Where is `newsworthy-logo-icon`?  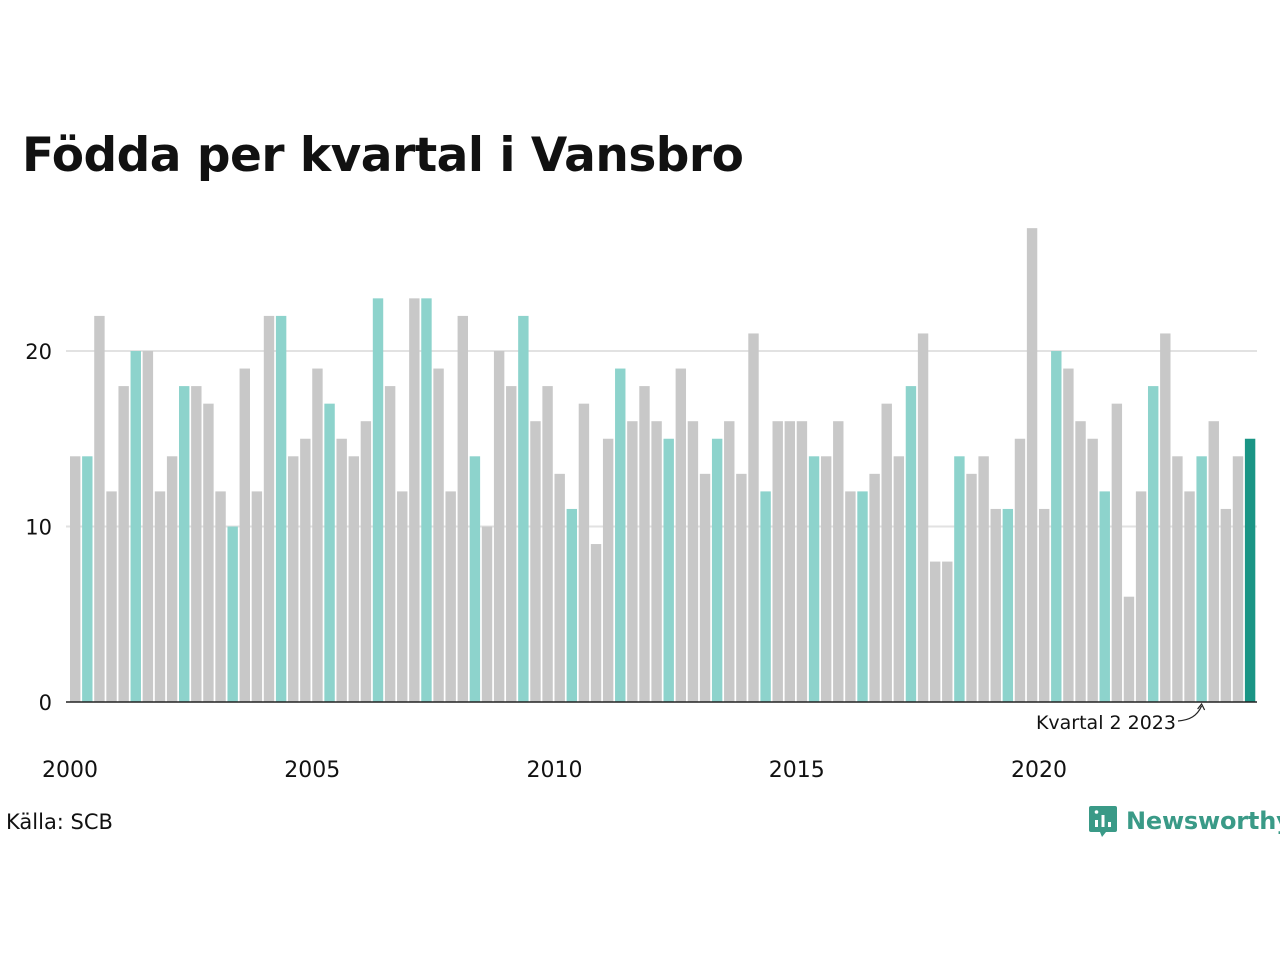
newsworthy-logo-icon is located at coordinates (1103, 821).